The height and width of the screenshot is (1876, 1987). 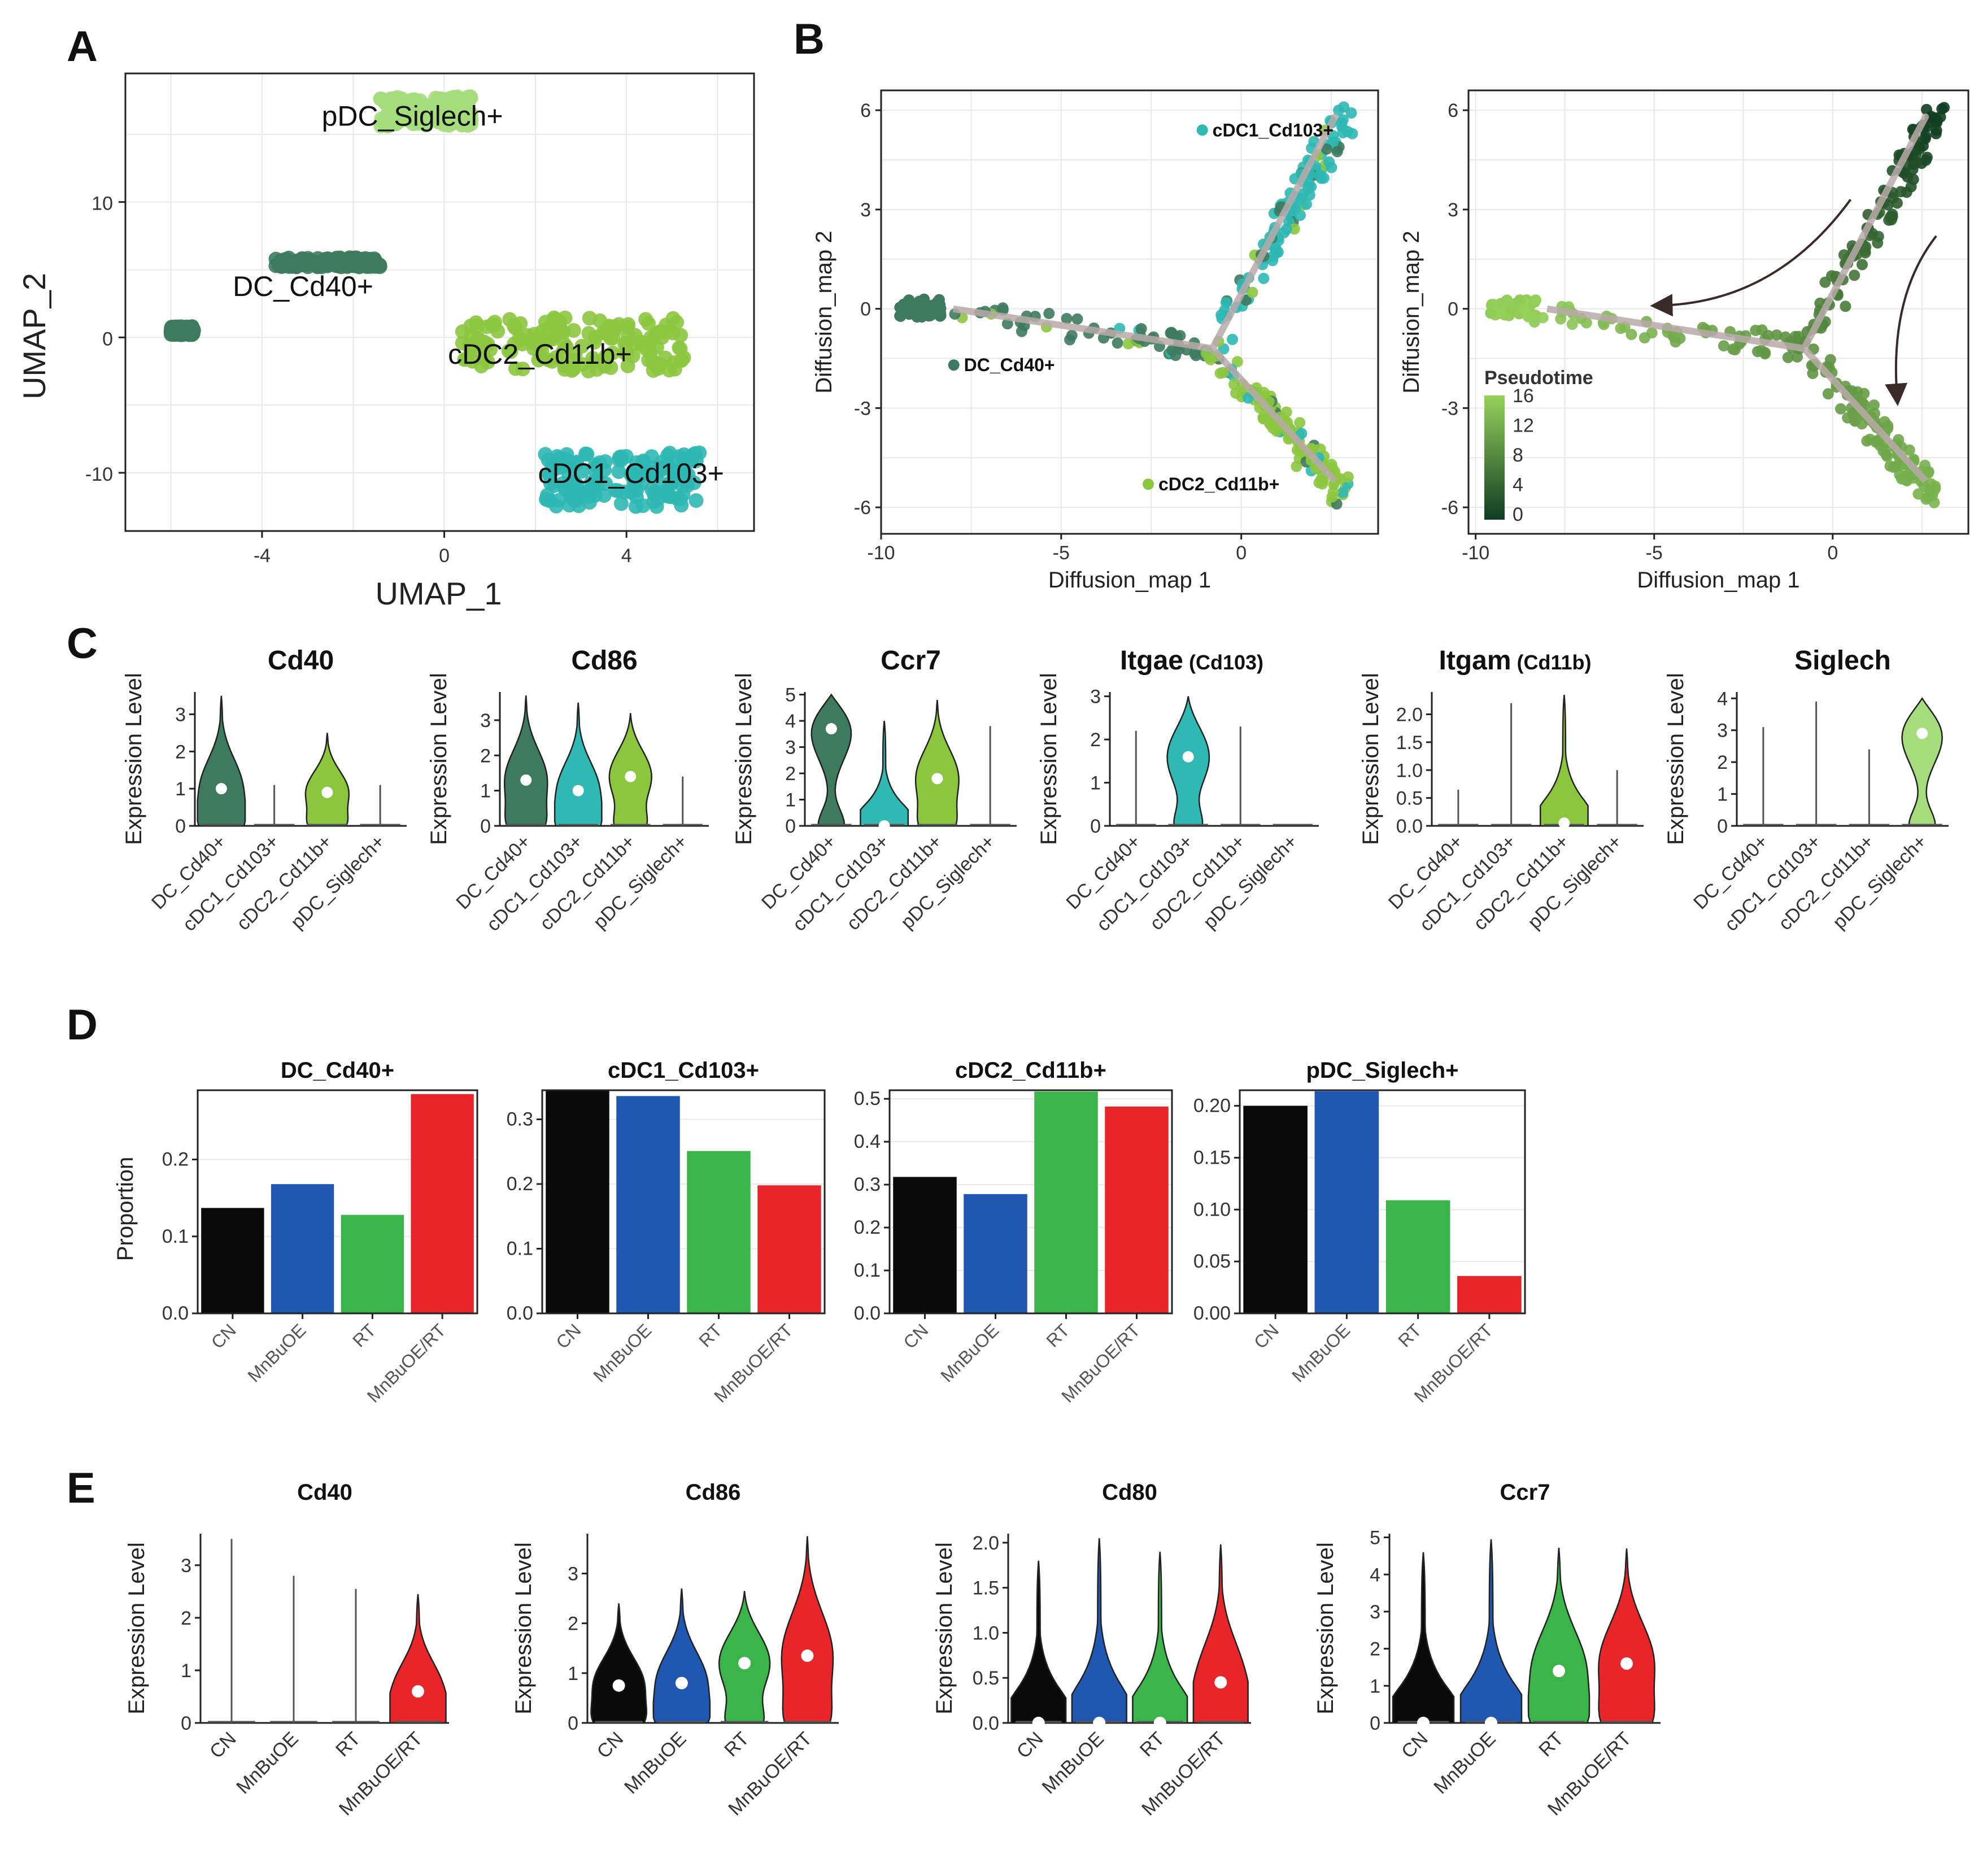 What do you see at coordinates (1538, 378) in the screenshot?
I see `colorbar-title: Pseudotime` at bounding box center [1538, 378].